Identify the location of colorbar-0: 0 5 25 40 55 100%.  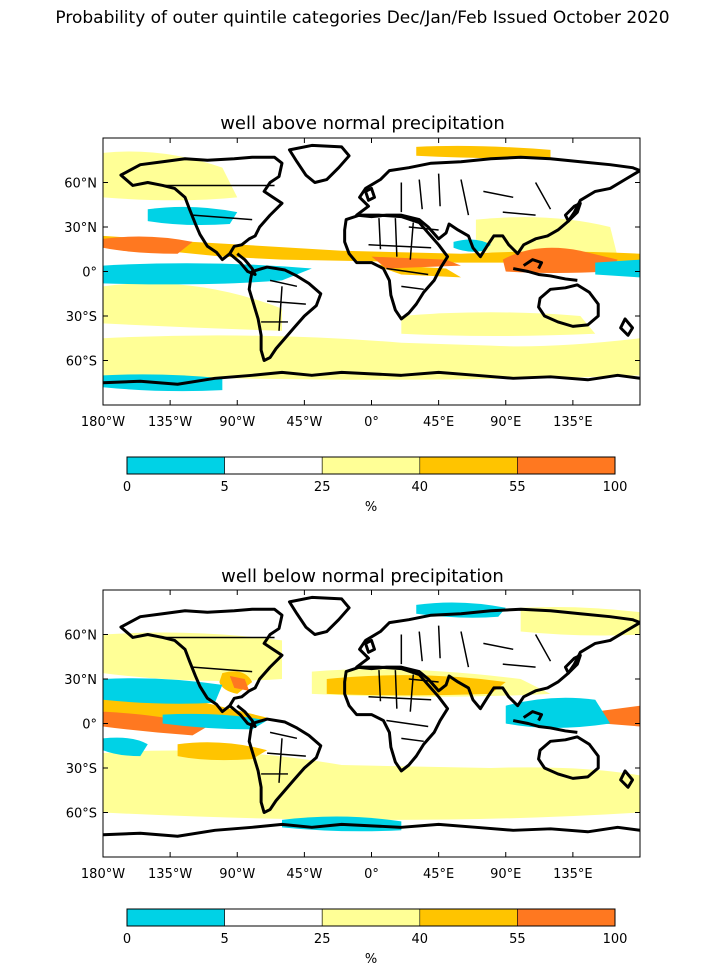
(375, 485).